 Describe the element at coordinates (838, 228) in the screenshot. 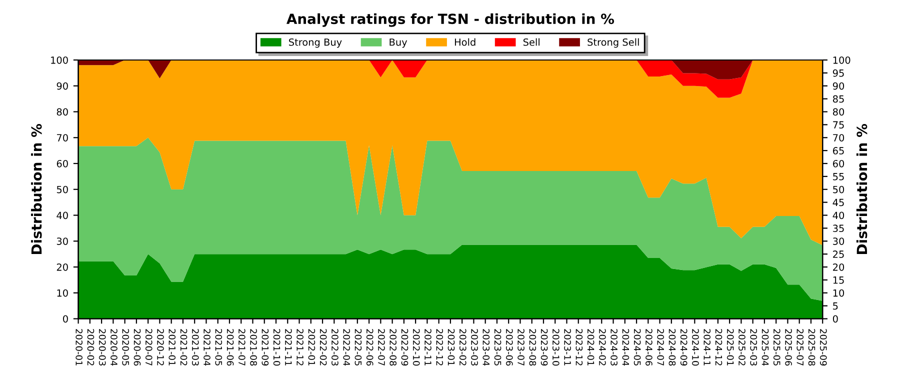

I see `y2-tick-label: 35` at that location.